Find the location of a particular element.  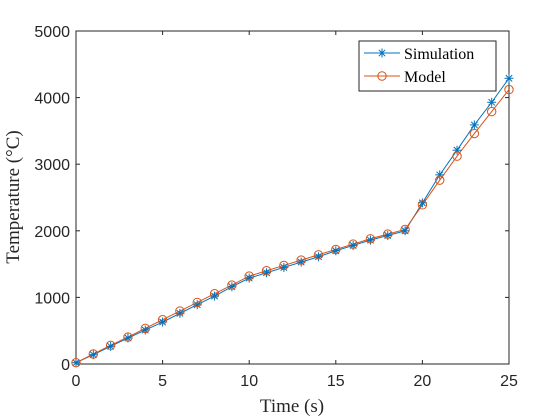

x-tick-label: 25 is located at coordinates (509, 381).